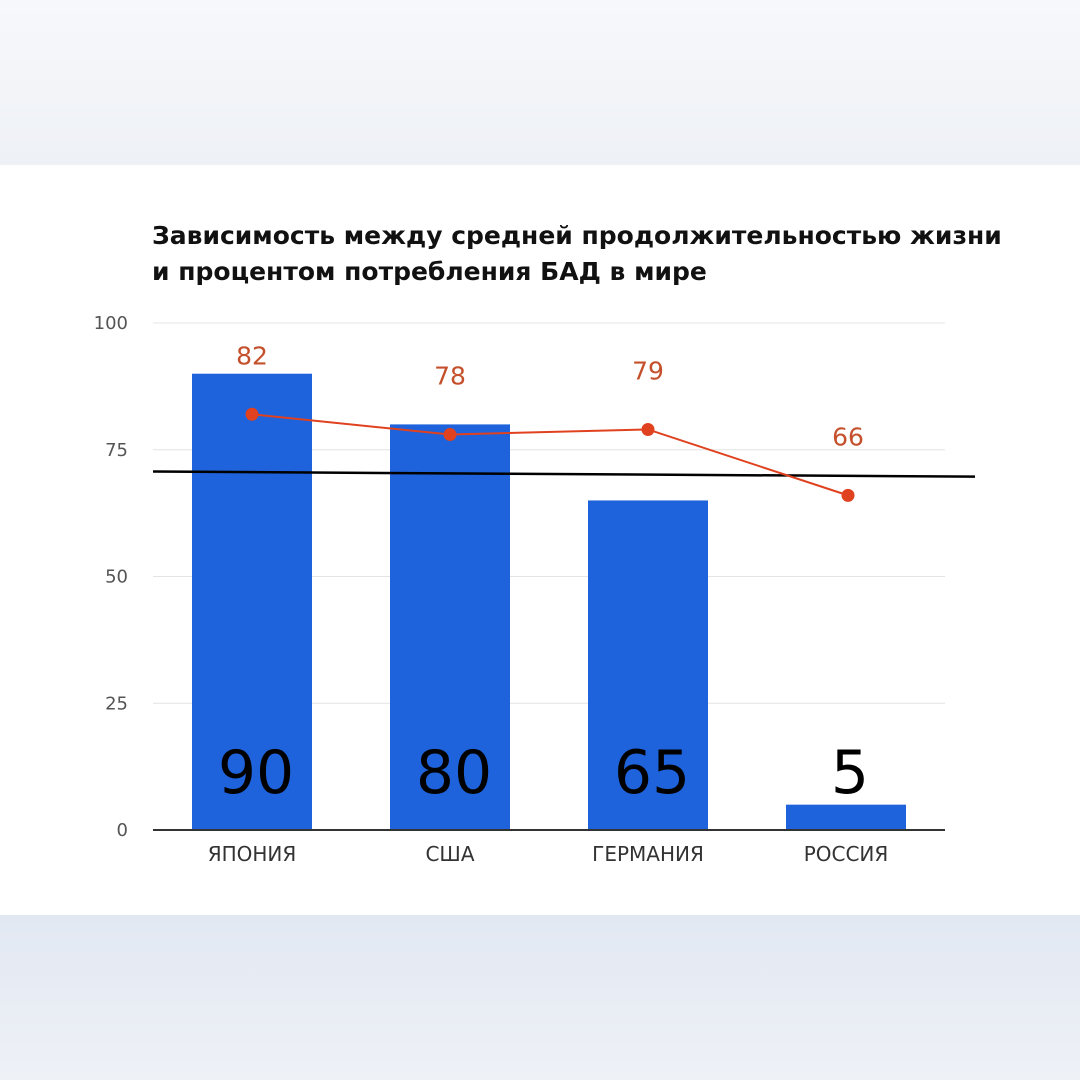  Describe the element at coordinates (450, 376) in the screenshot. I see `line-value-label-2: 78` at that location.